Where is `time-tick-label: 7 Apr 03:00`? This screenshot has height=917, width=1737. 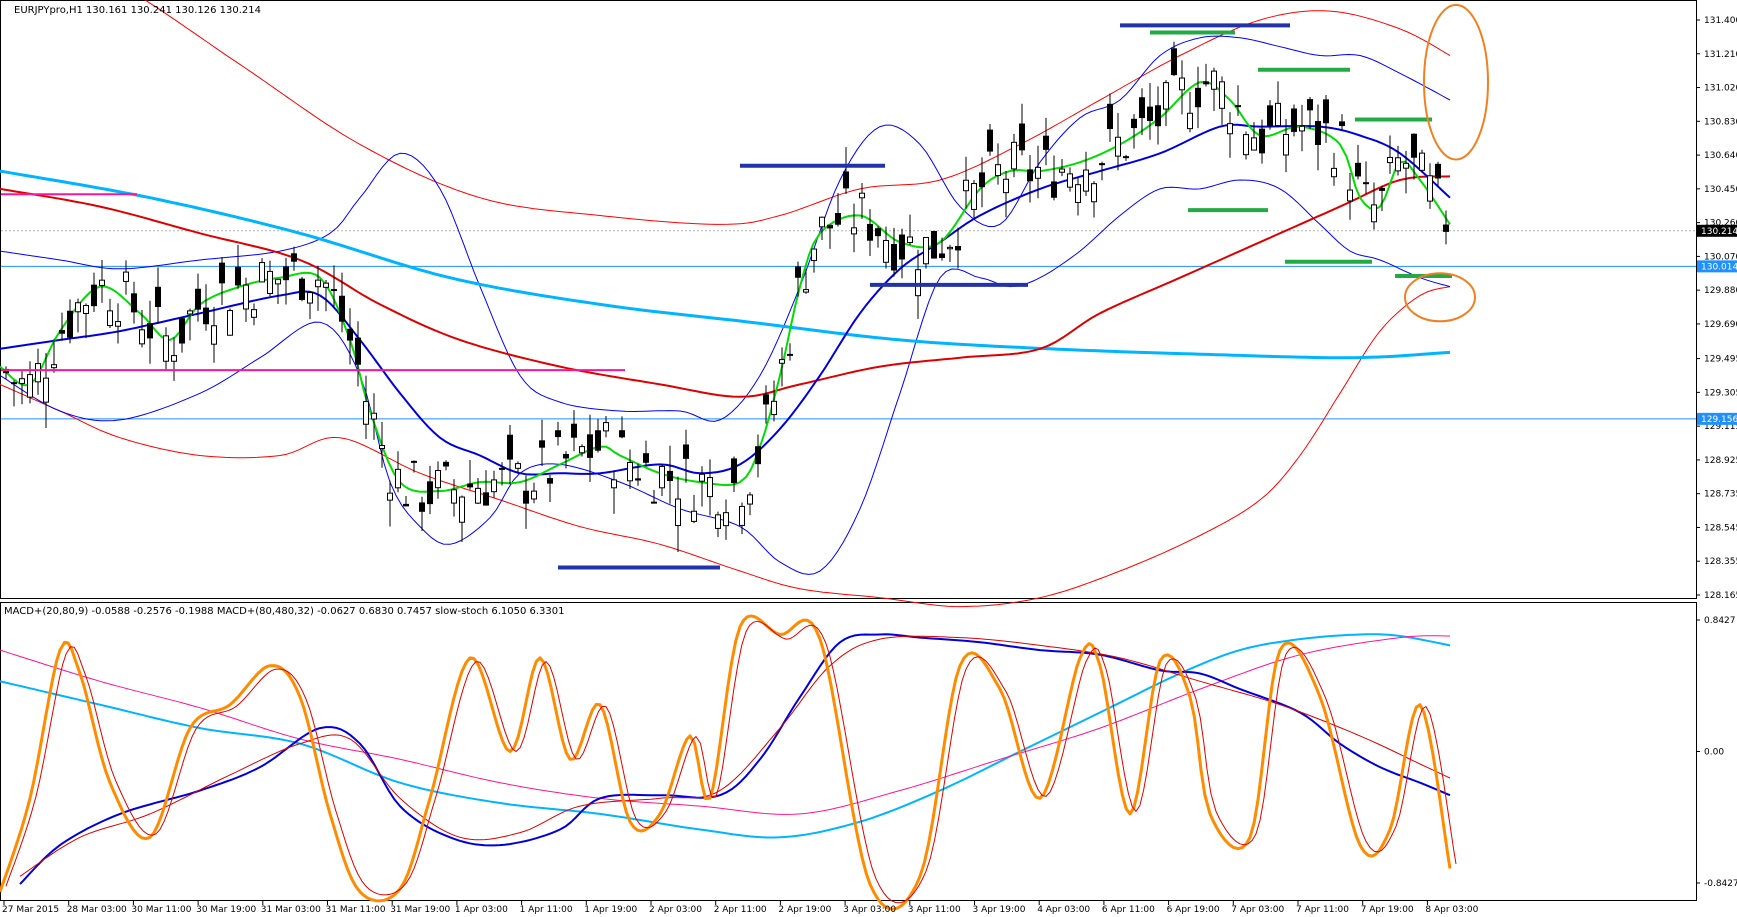 time-tick-label: 7 Apr 03:00 is located at coordinates (1257, 910).